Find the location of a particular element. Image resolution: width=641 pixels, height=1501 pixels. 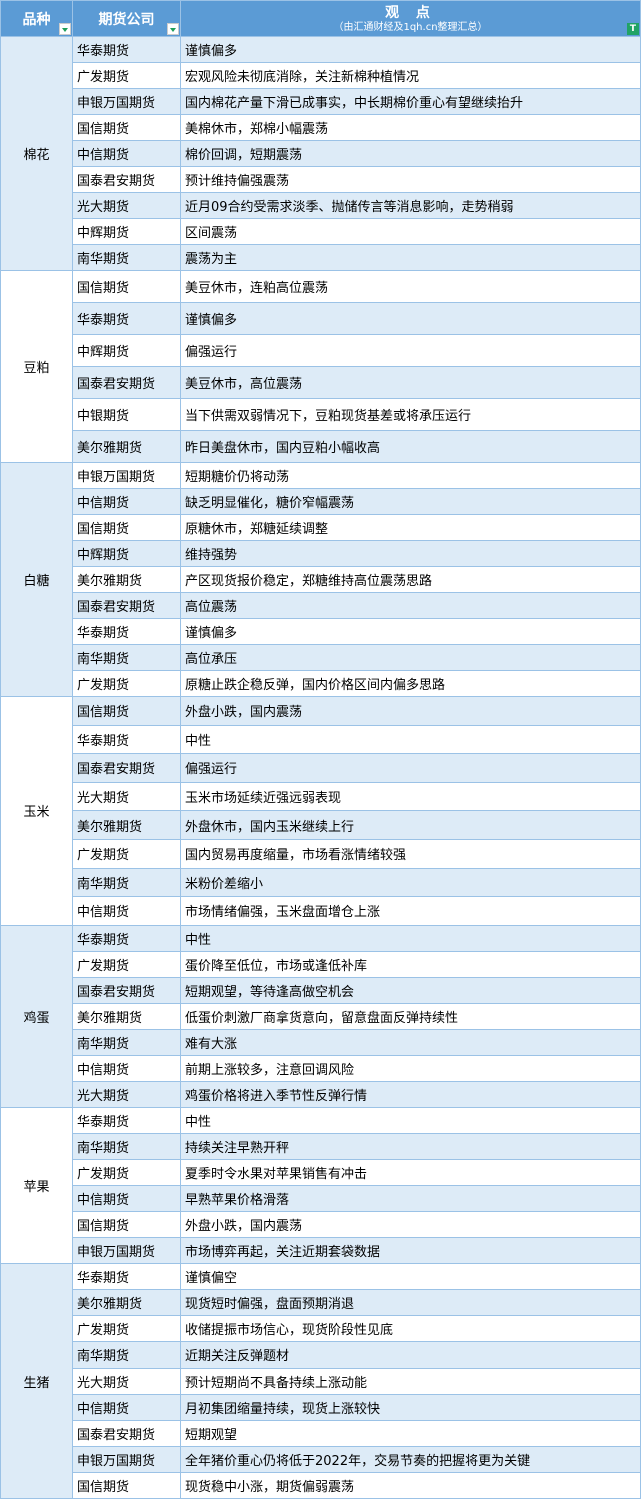

table-row: 广发期货 原糖止跌企稳反弹，国内价格区间内偏多思路 is located at coordinates (321, 683).